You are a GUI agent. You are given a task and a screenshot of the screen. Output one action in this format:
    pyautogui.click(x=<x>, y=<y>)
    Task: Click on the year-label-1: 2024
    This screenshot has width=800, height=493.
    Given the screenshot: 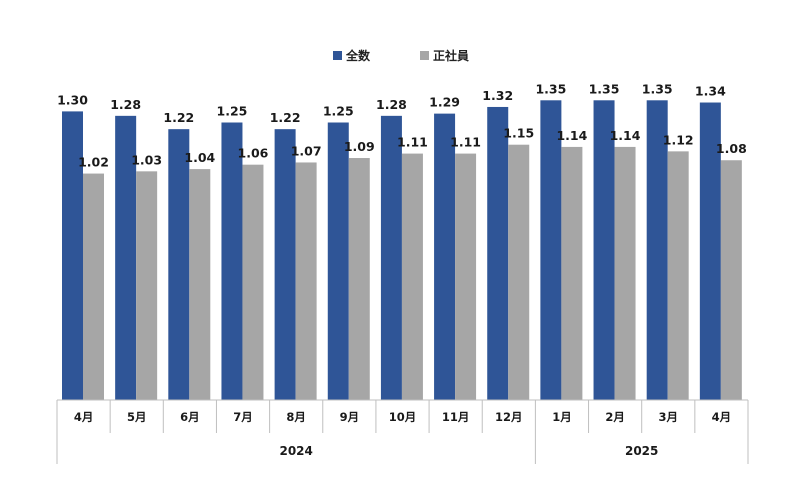 What is the action you would take?
    pyautogui.click(x=295, y=451)
    